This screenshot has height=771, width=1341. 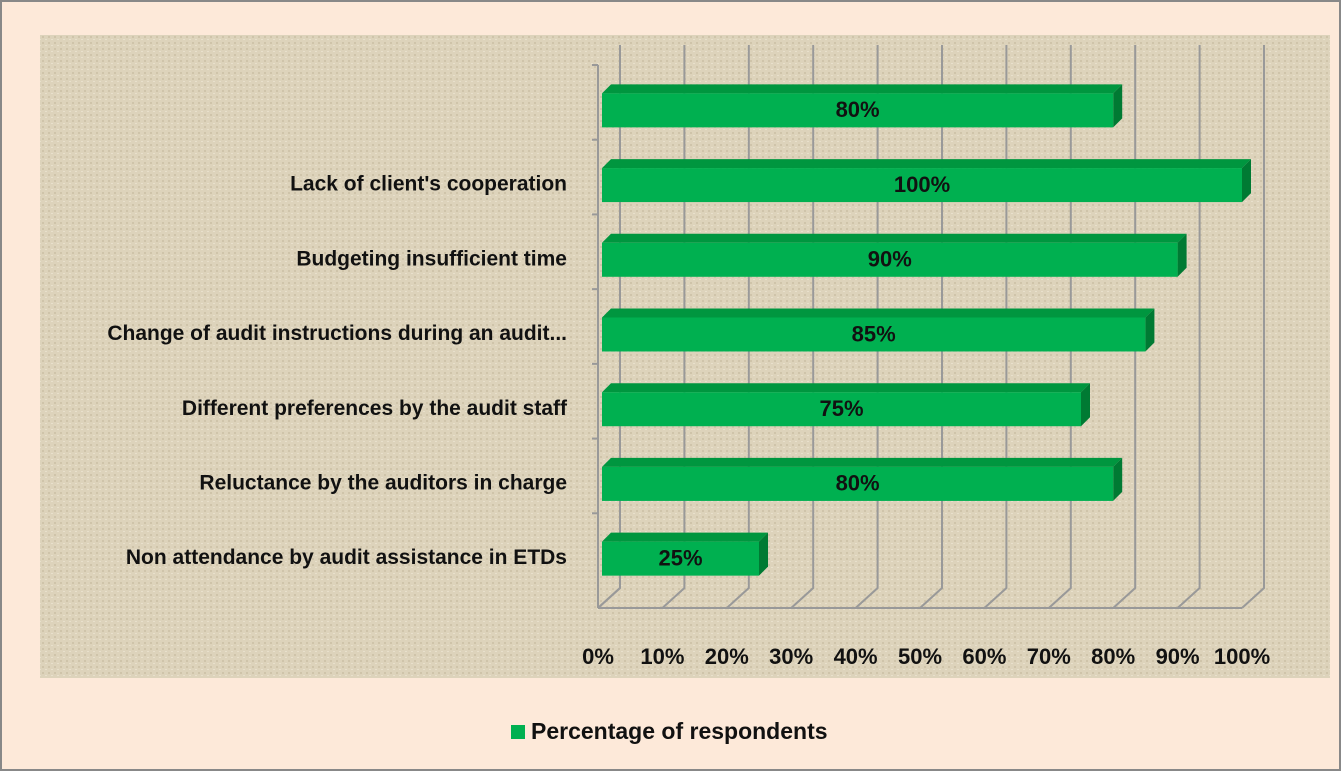 What do you see at coordinates (383, 482) in the screenshot?
I see `y-tick-label: Reluctance by the auditors in charge` at bounding box center [383, 482].